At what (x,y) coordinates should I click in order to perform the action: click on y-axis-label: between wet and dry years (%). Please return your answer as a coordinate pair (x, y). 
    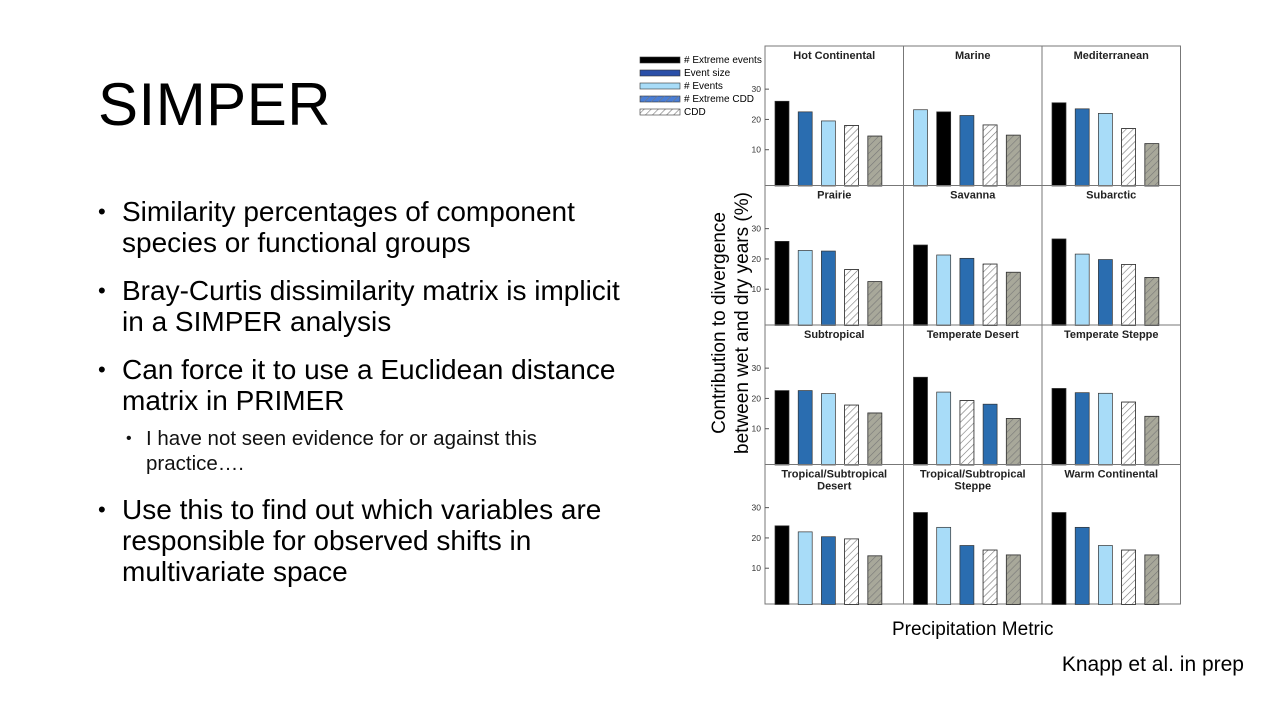
    Looking at the image, I should click on (742, 323).